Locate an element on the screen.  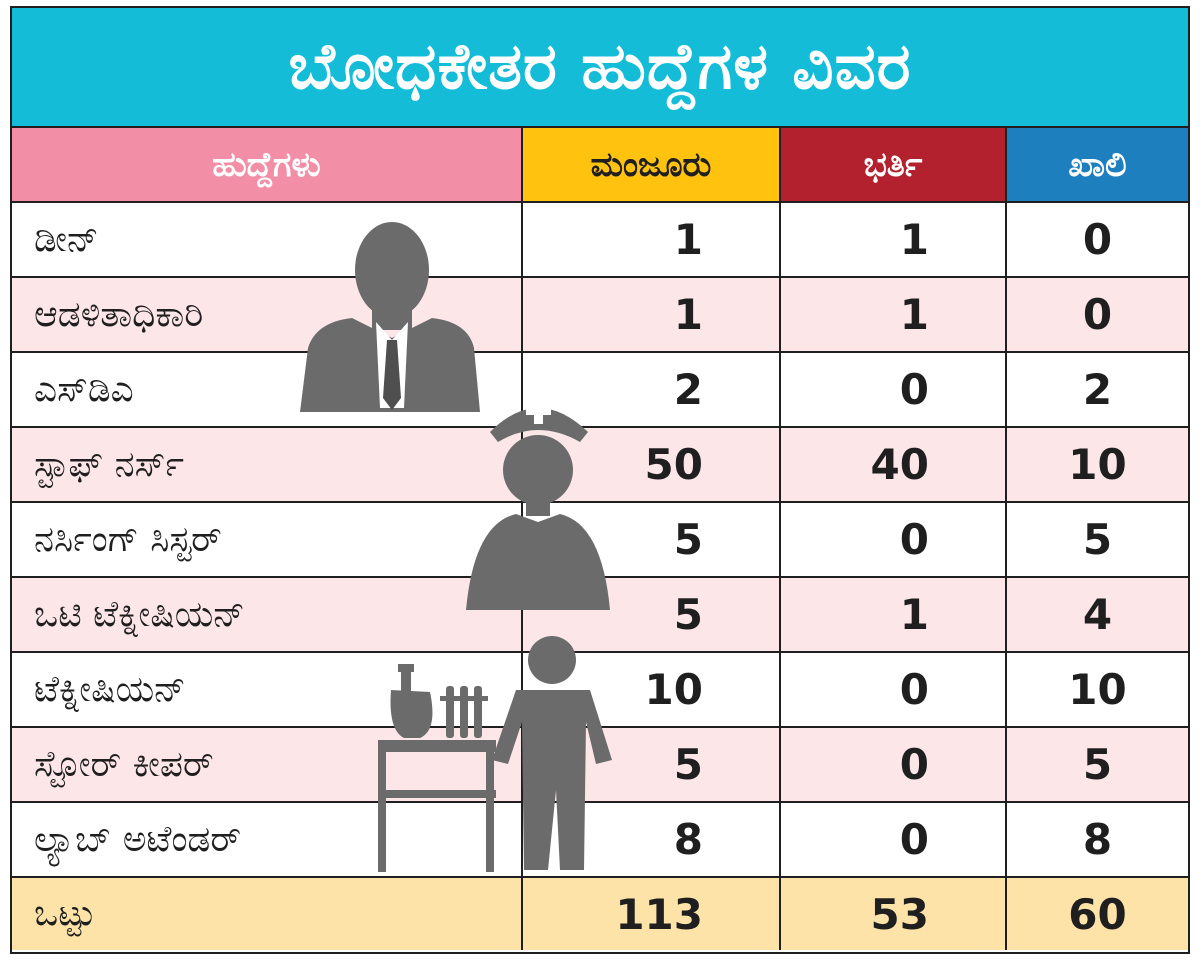
sanctioned-value: 2 is located at coordinates (651, 389).